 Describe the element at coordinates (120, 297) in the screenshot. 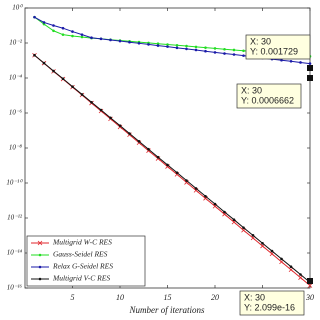

I see `x-tick-label: 10` at that location.